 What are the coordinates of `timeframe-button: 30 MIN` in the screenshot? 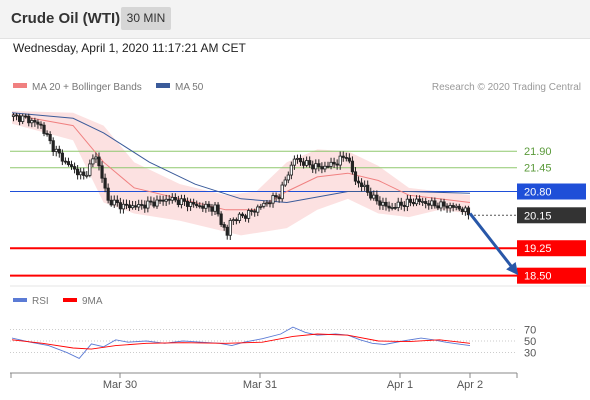 It's located at (146, 18).